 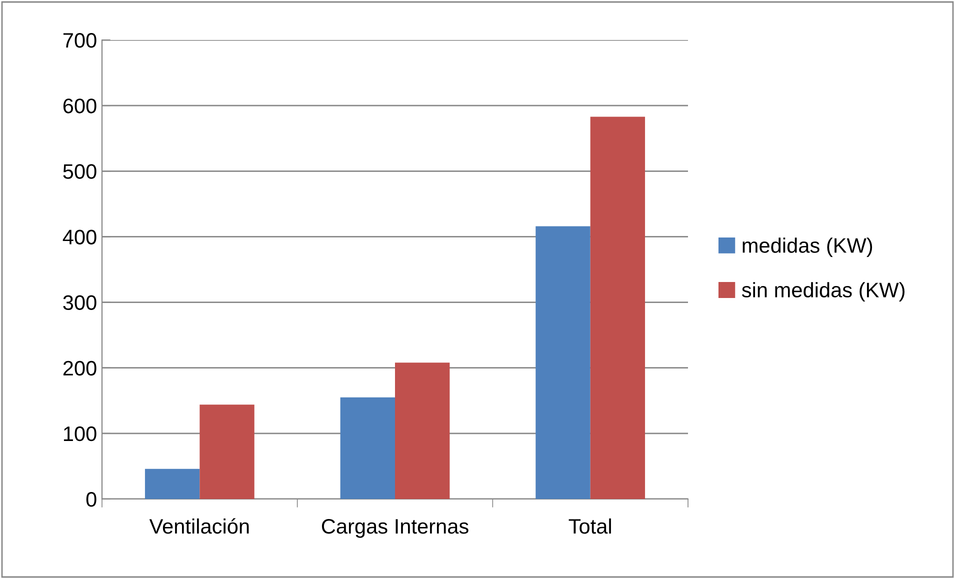 What do you see at coordinates (199, 526) in the screenshot?
I see `x-tick-label: Ventilación` at bounding box center [199, 526].